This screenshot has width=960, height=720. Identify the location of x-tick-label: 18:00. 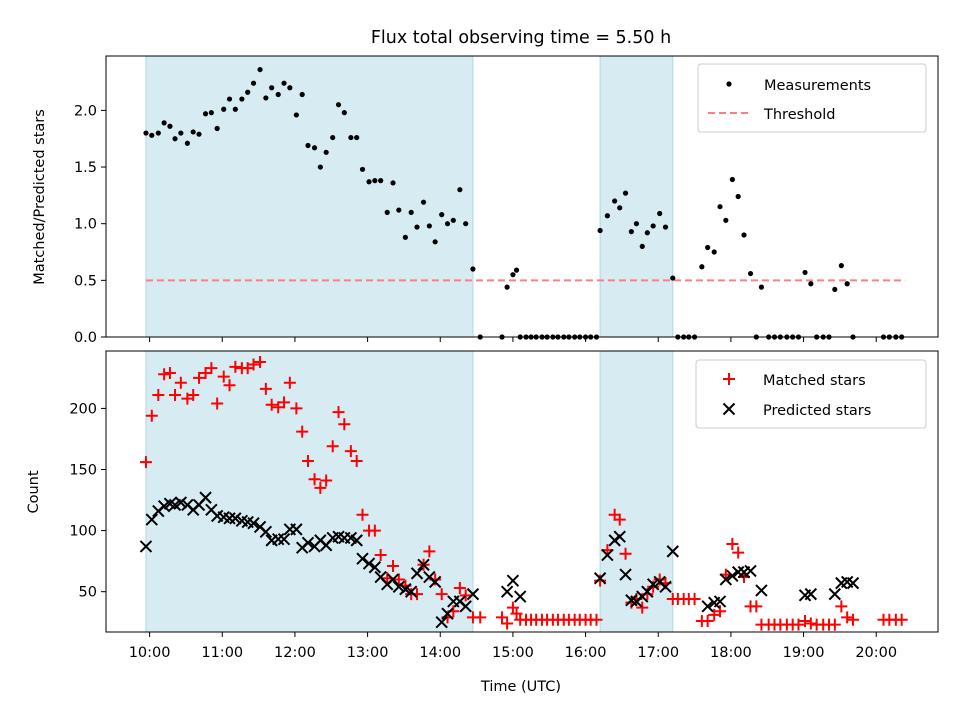
(731, 653).